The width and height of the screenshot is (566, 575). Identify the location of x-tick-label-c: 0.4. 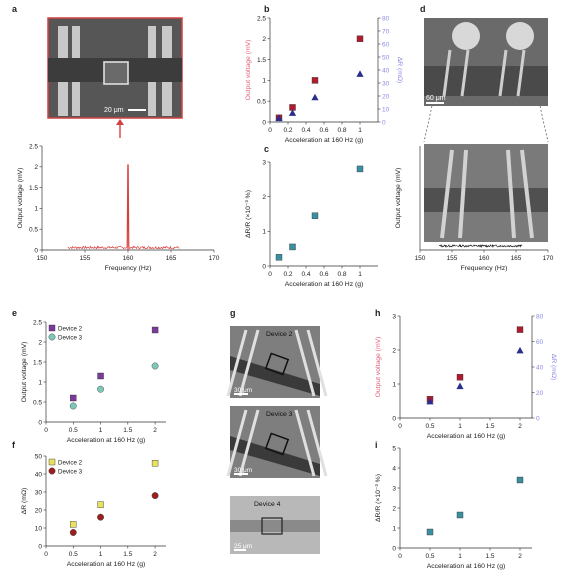
(305, 274).